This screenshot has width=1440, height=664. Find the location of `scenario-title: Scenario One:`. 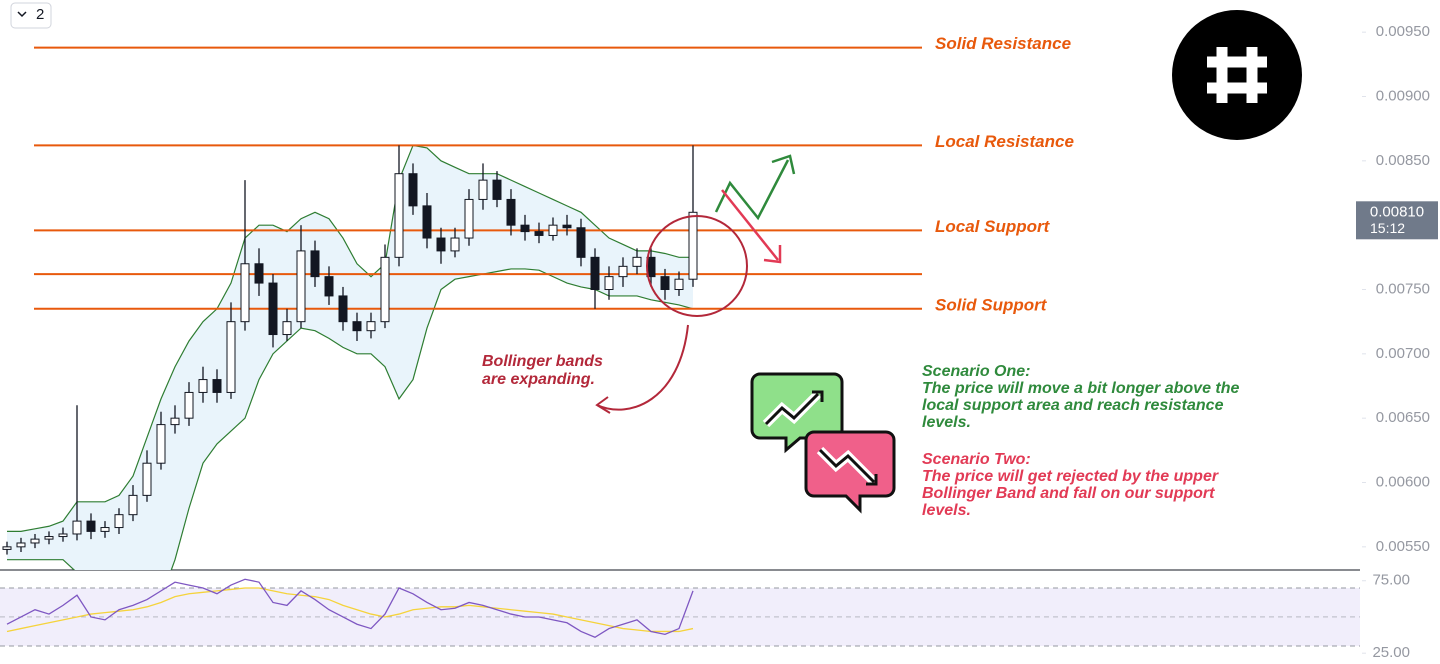

scenario-title: Scenario One: is located at coordinates (976, 371).